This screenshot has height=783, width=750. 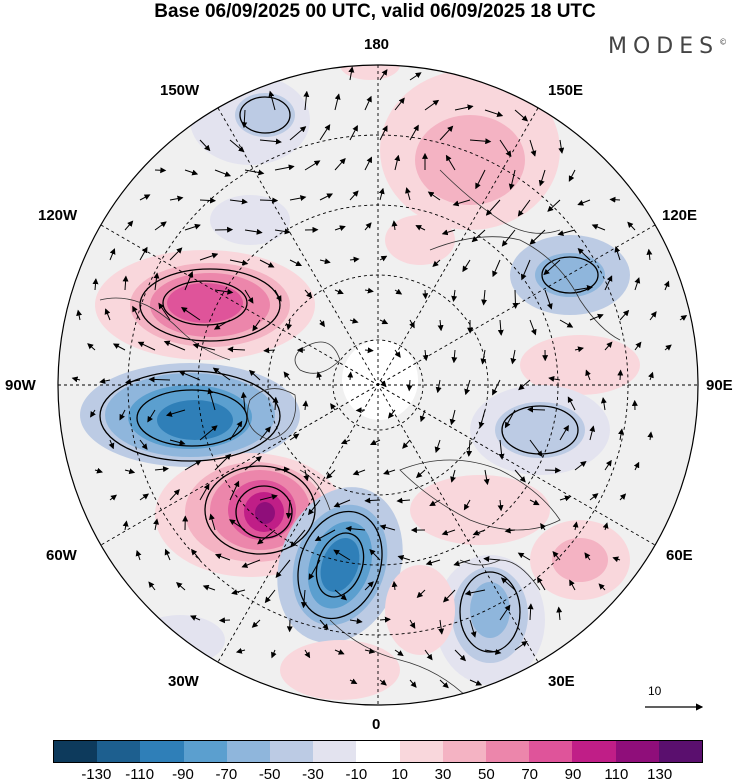 I want to click on lon-label-60w: 60W, so click(x=61, y=555).